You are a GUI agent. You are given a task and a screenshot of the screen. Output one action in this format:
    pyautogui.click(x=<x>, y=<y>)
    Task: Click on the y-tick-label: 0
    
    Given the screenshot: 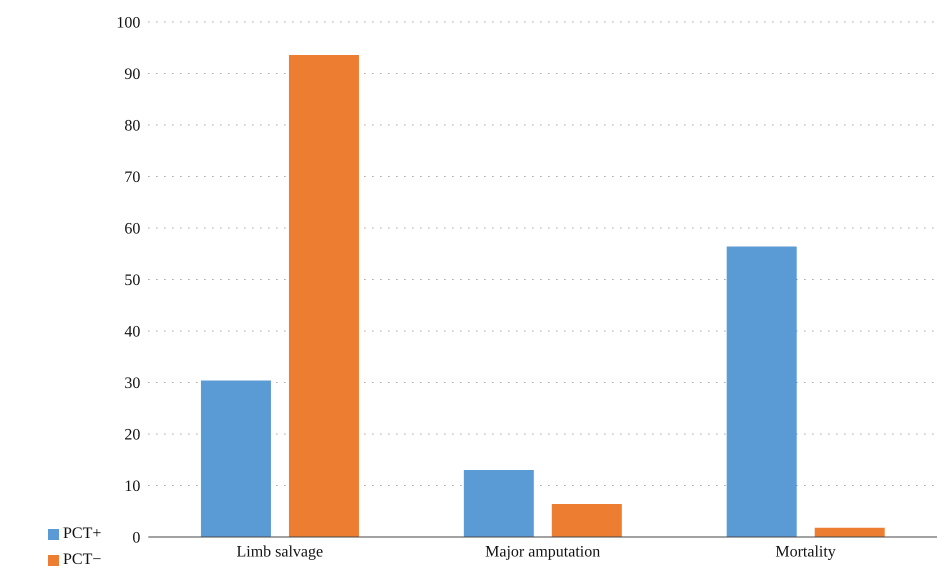 What is the action you would take?
    pyautogui.click(x=136, y=538)
    